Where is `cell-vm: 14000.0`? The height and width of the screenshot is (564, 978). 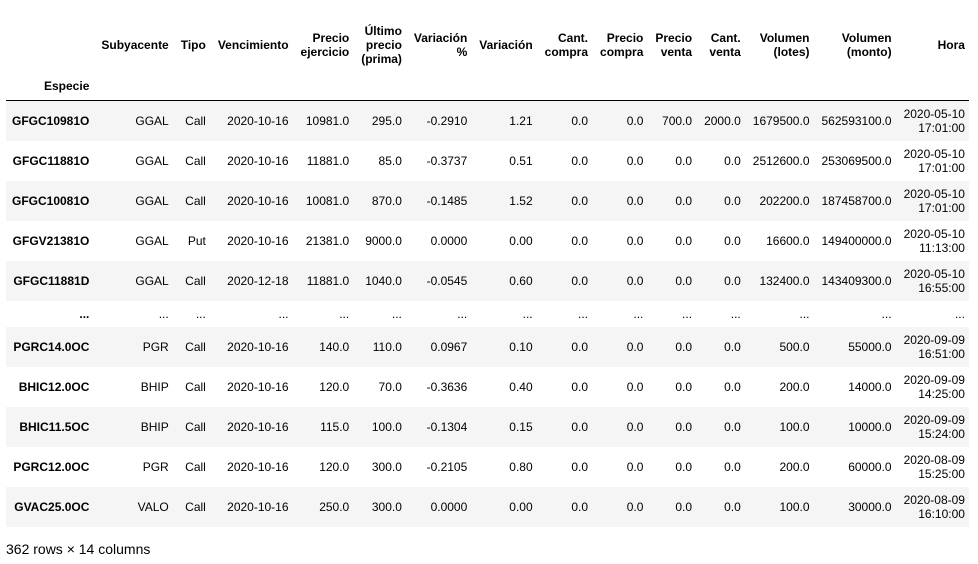 cell-vm: 14000.0 is located at coordinates (870, 386).